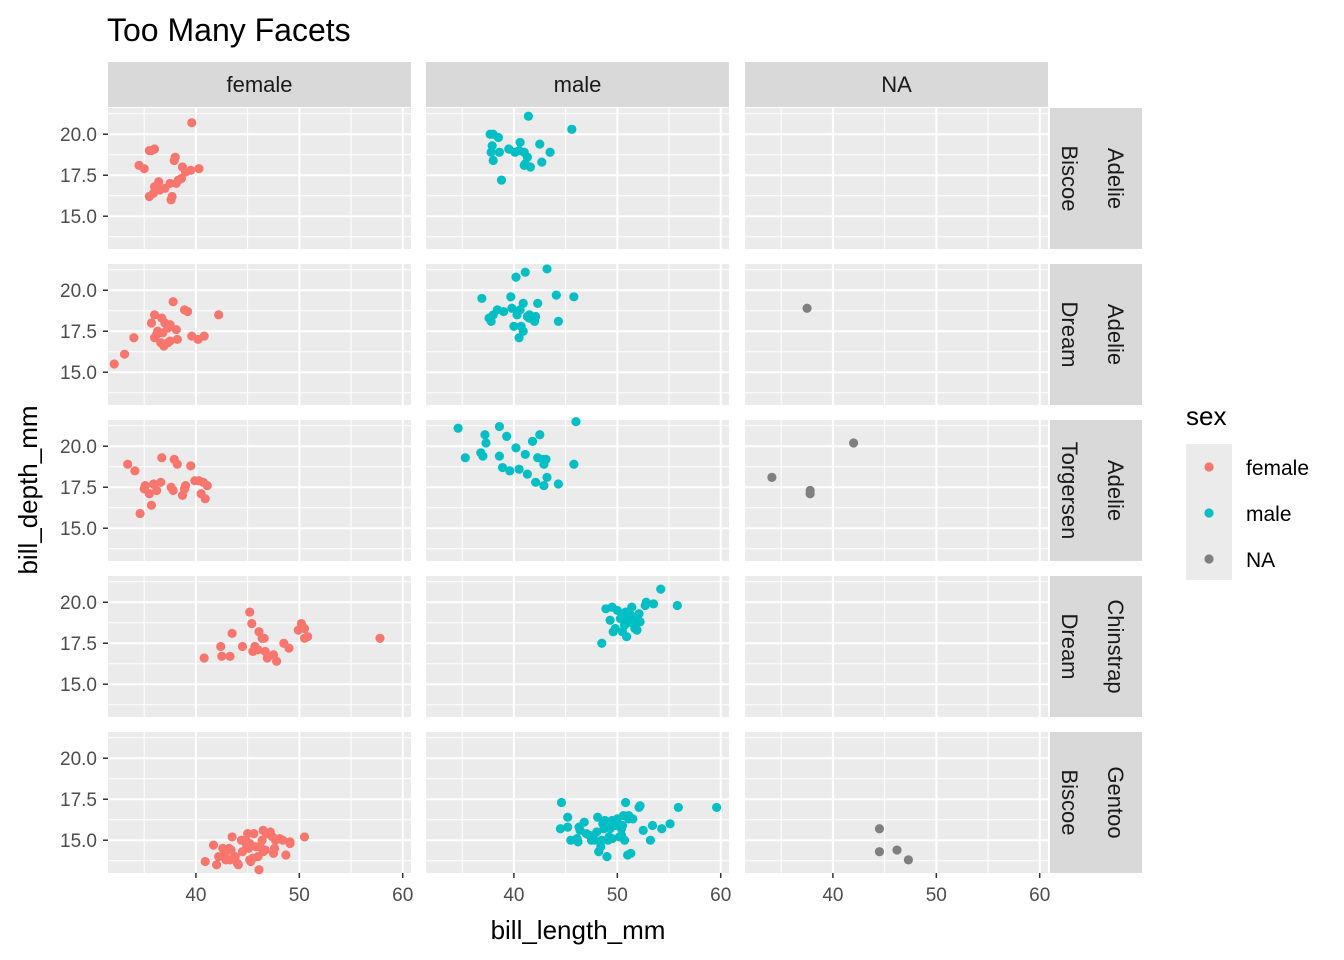 Image resolution: width=1344 pixels, height=960 pixels. Describe the element at coordinates (578, 930) in the screenshot. I see `x-axis-title: bill_length_mm` at that location.